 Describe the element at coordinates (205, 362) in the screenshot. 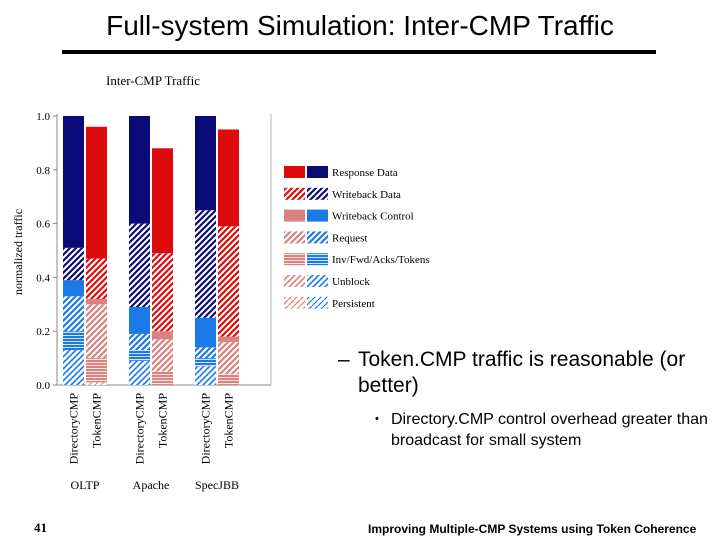

I see `bar-specjbb-directory-inv-fwd-acks-tokens` at that location.